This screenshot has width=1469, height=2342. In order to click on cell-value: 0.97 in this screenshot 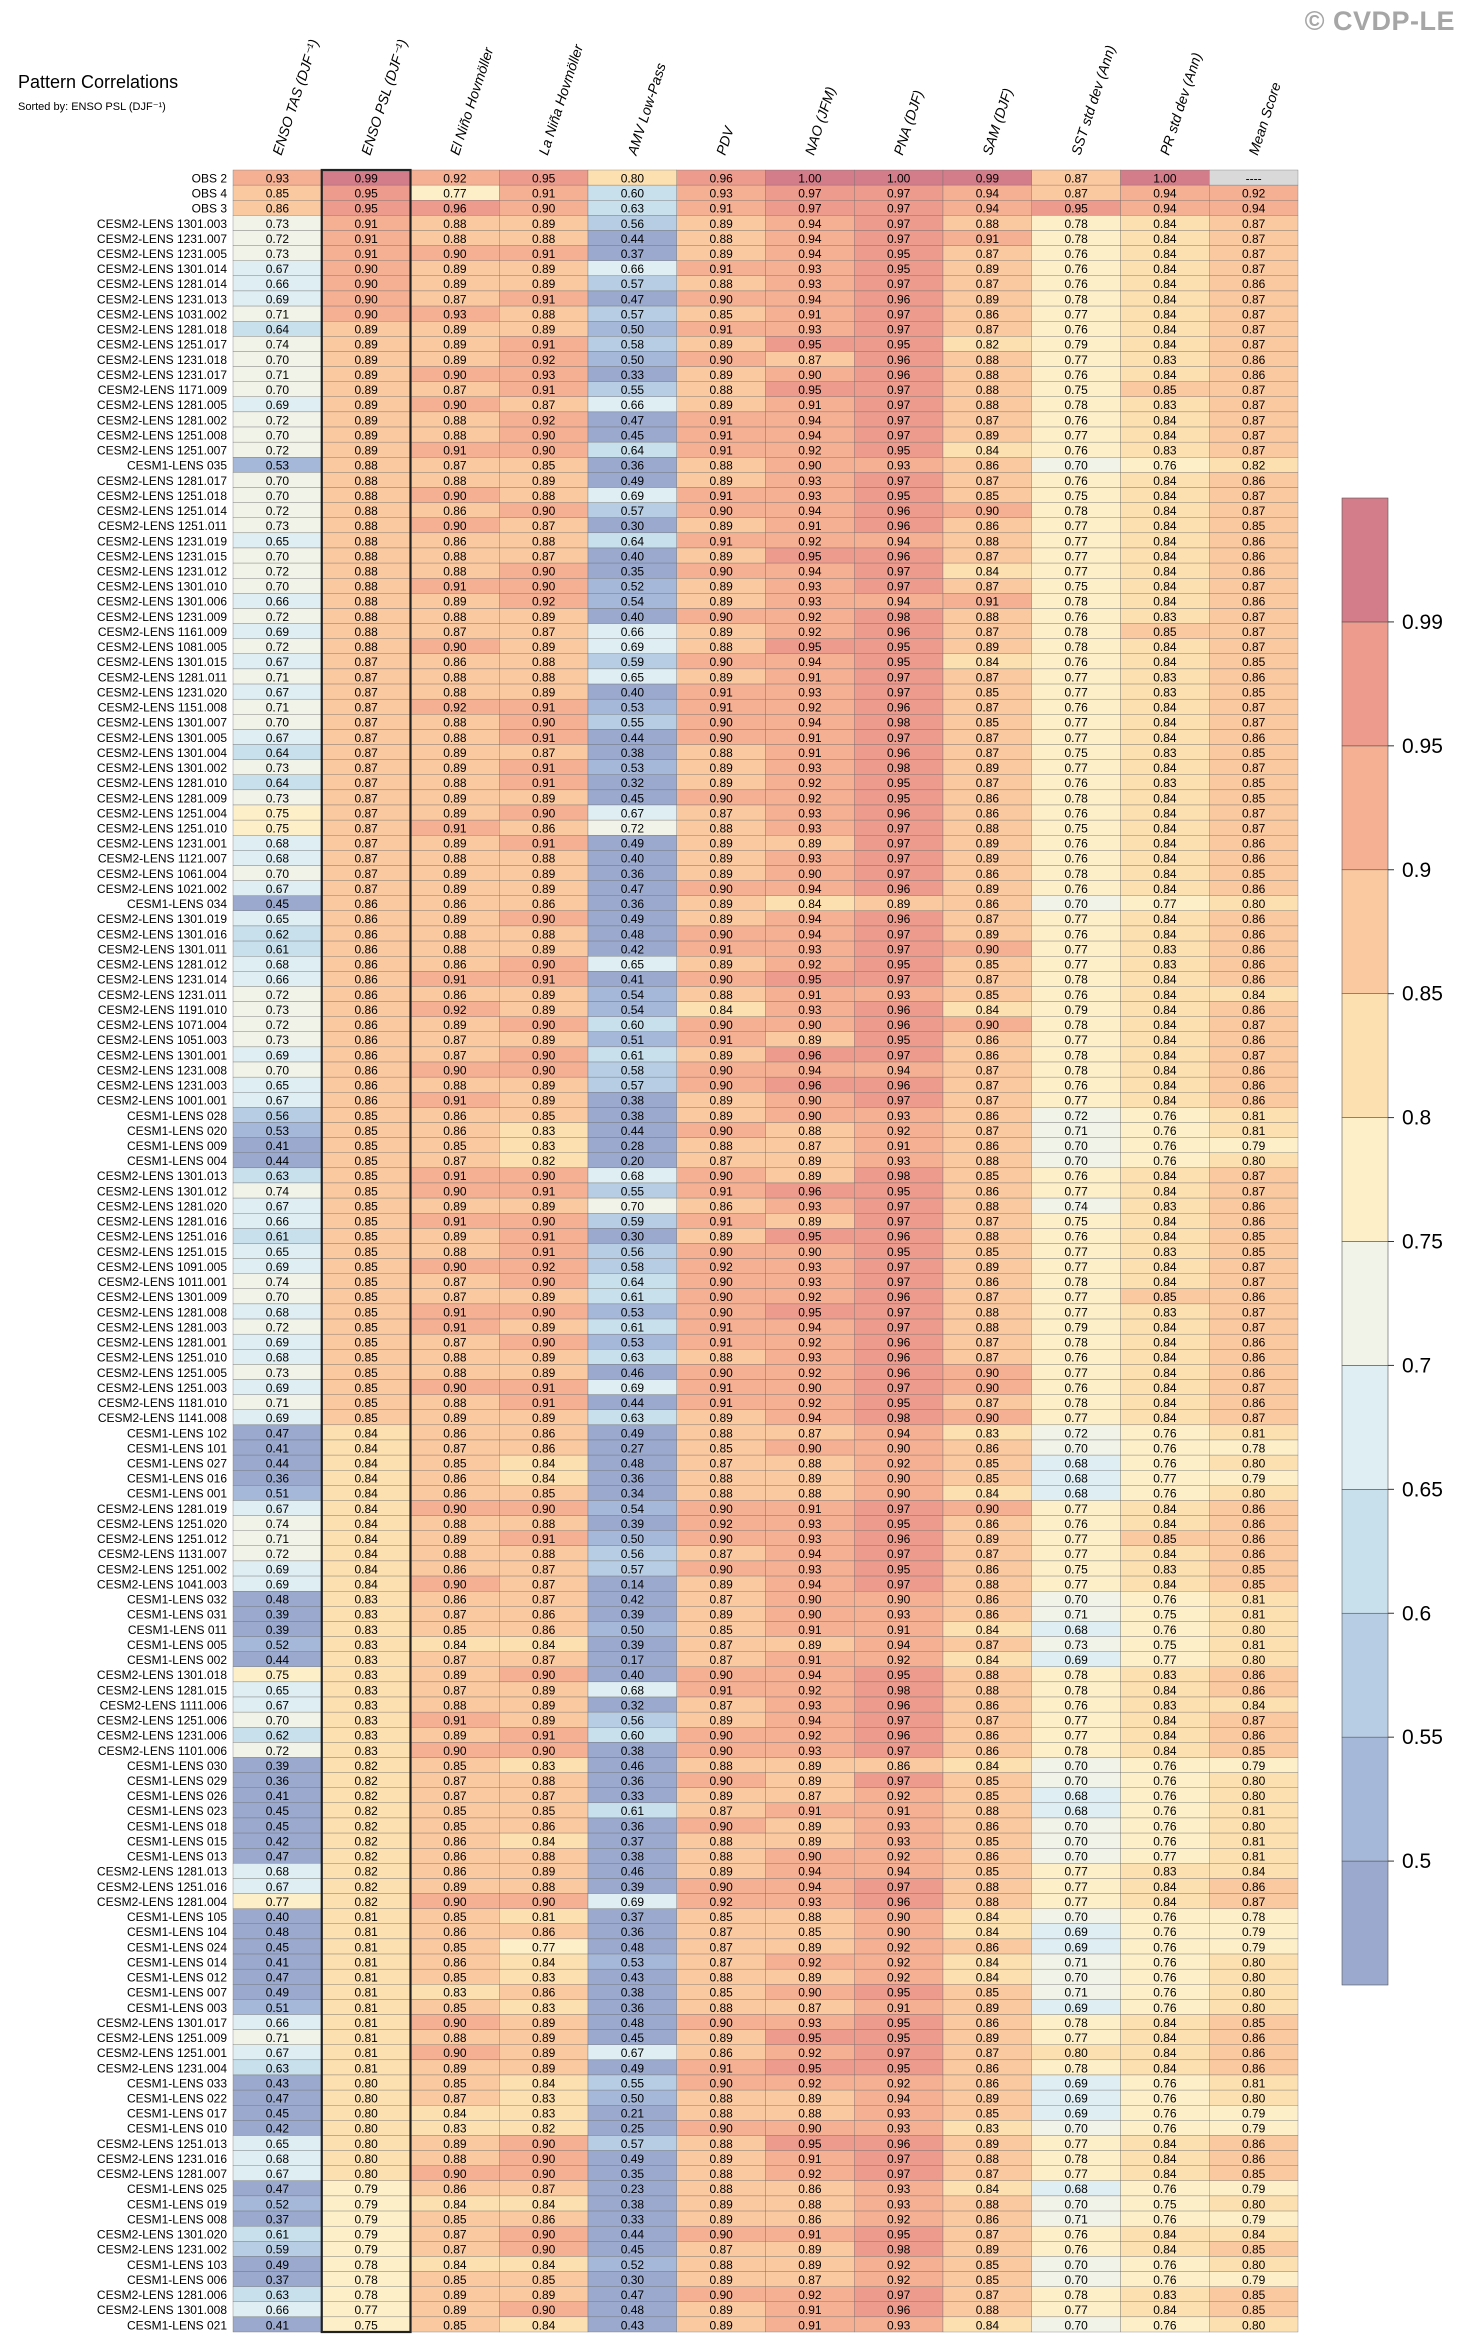, I will do `click(899, 1282)`.